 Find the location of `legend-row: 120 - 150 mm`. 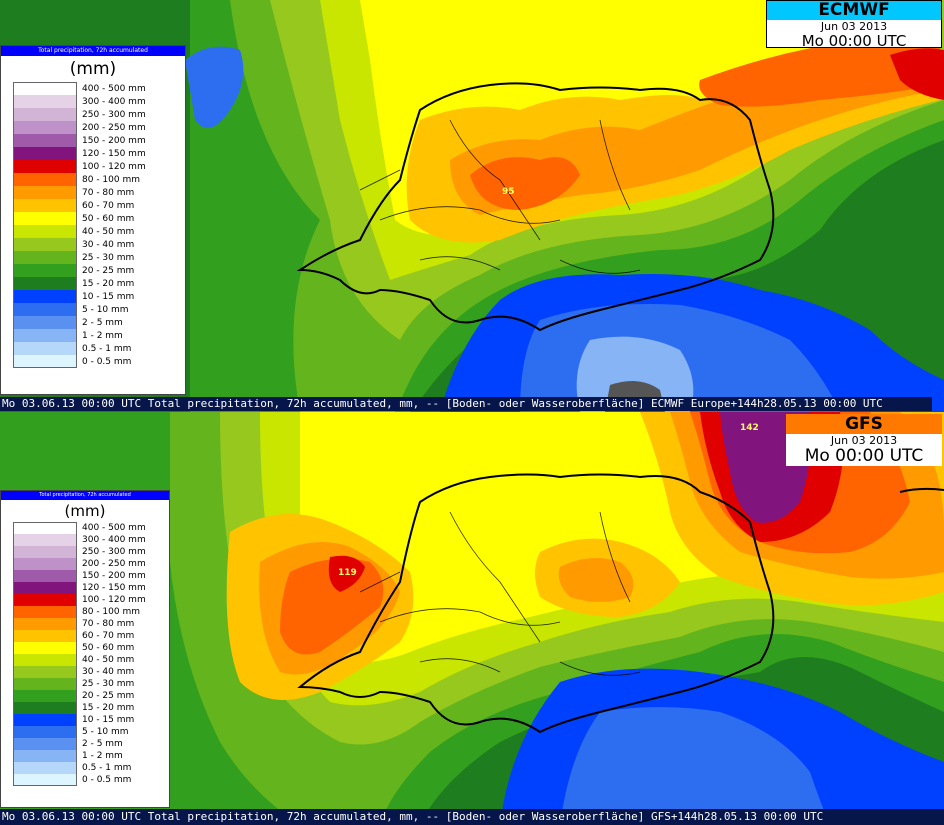

legend-row: 120 - 150 mm is located at coordinates (91, 588).